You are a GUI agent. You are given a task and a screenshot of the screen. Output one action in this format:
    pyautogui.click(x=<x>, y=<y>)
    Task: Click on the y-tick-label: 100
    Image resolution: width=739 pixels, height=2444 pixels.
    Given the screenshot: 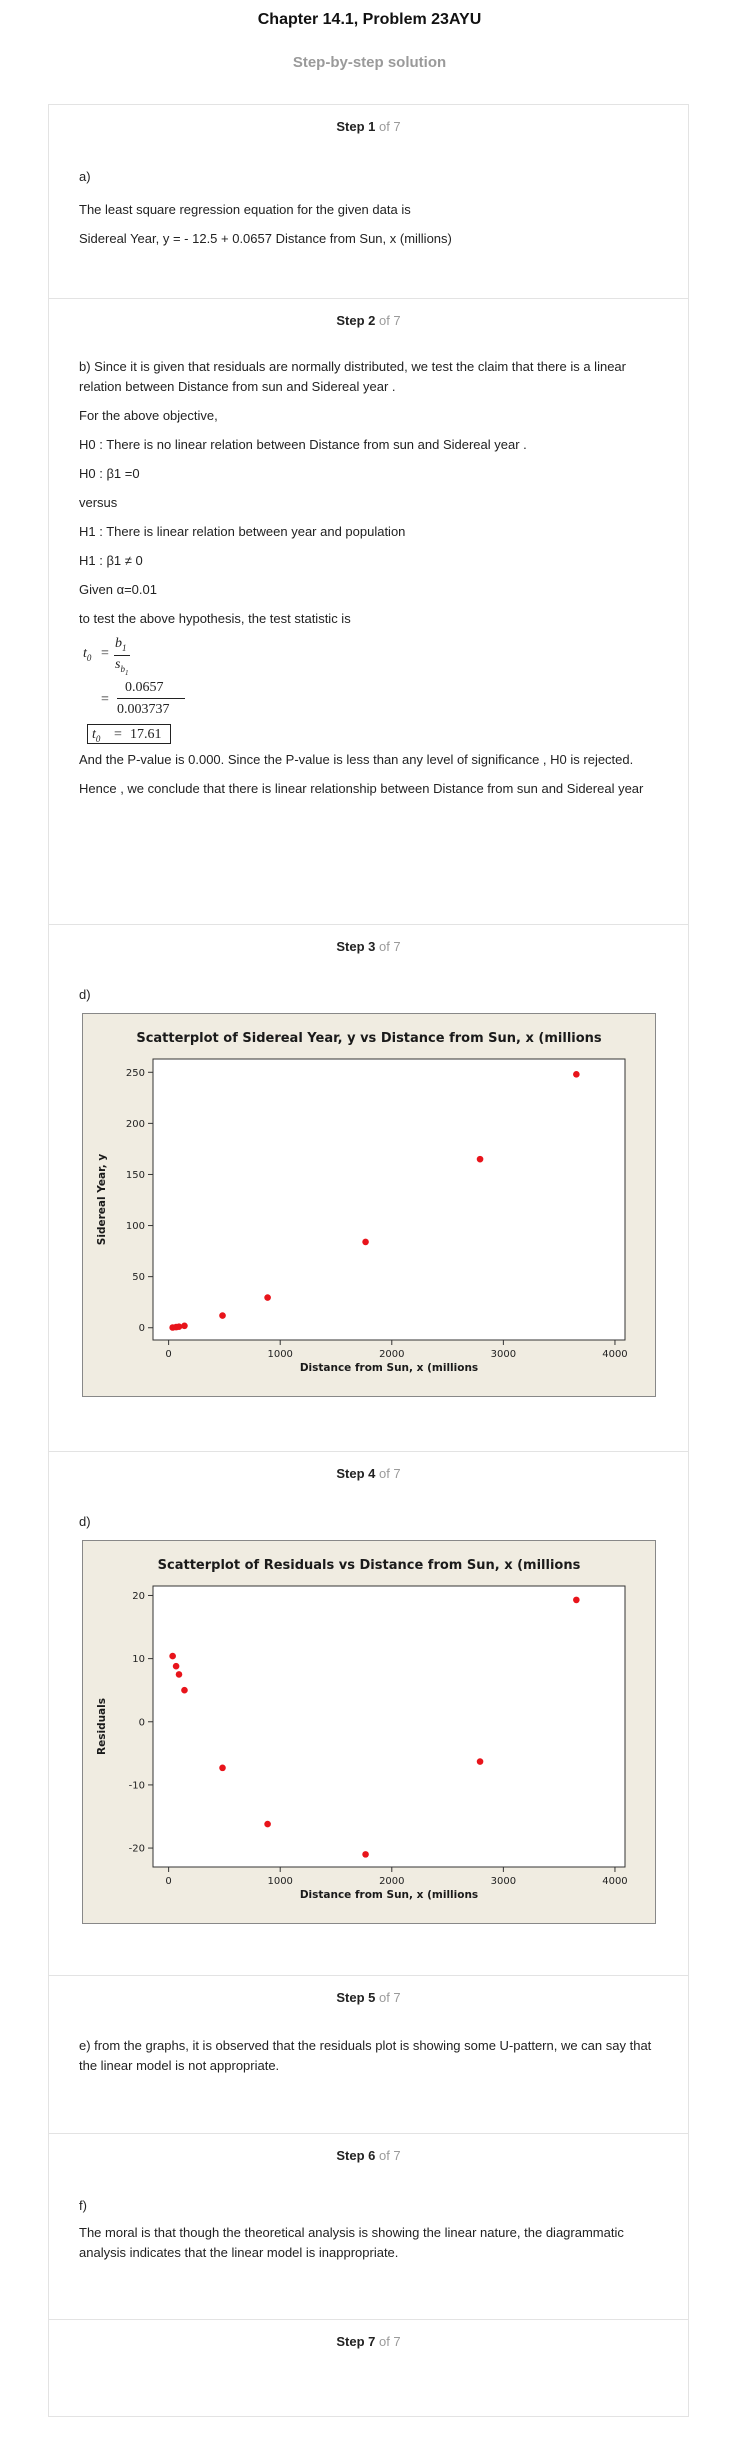 What is the action you would take?
    pyautogui.click(x=135, y=1226)
    